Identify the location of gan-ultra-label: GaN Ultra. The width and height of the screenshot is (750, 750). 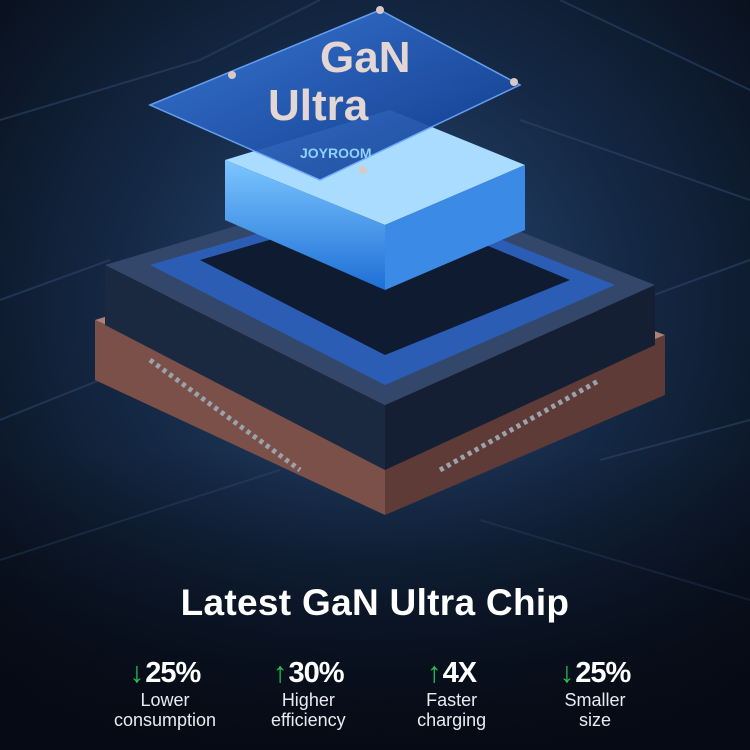
(339, 81).